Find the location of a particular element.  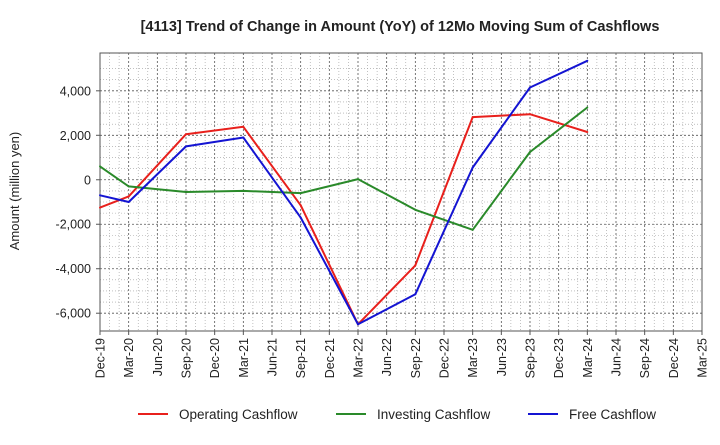

legend-label: Operating Cashflow is located at coordinates (238, 414).